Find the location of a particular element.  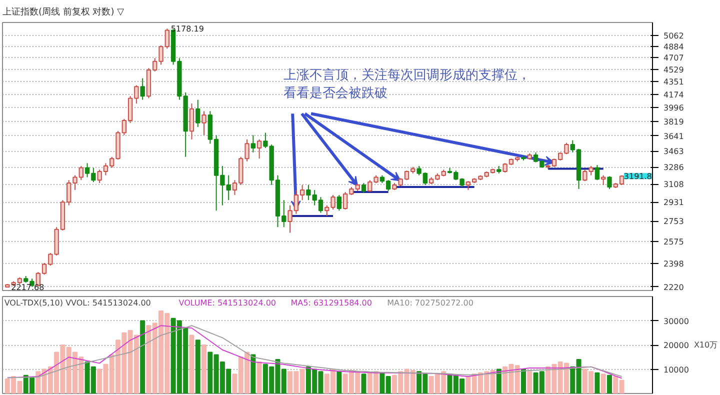

y-tick-label: 3996 is located at coordinates (674, 108).